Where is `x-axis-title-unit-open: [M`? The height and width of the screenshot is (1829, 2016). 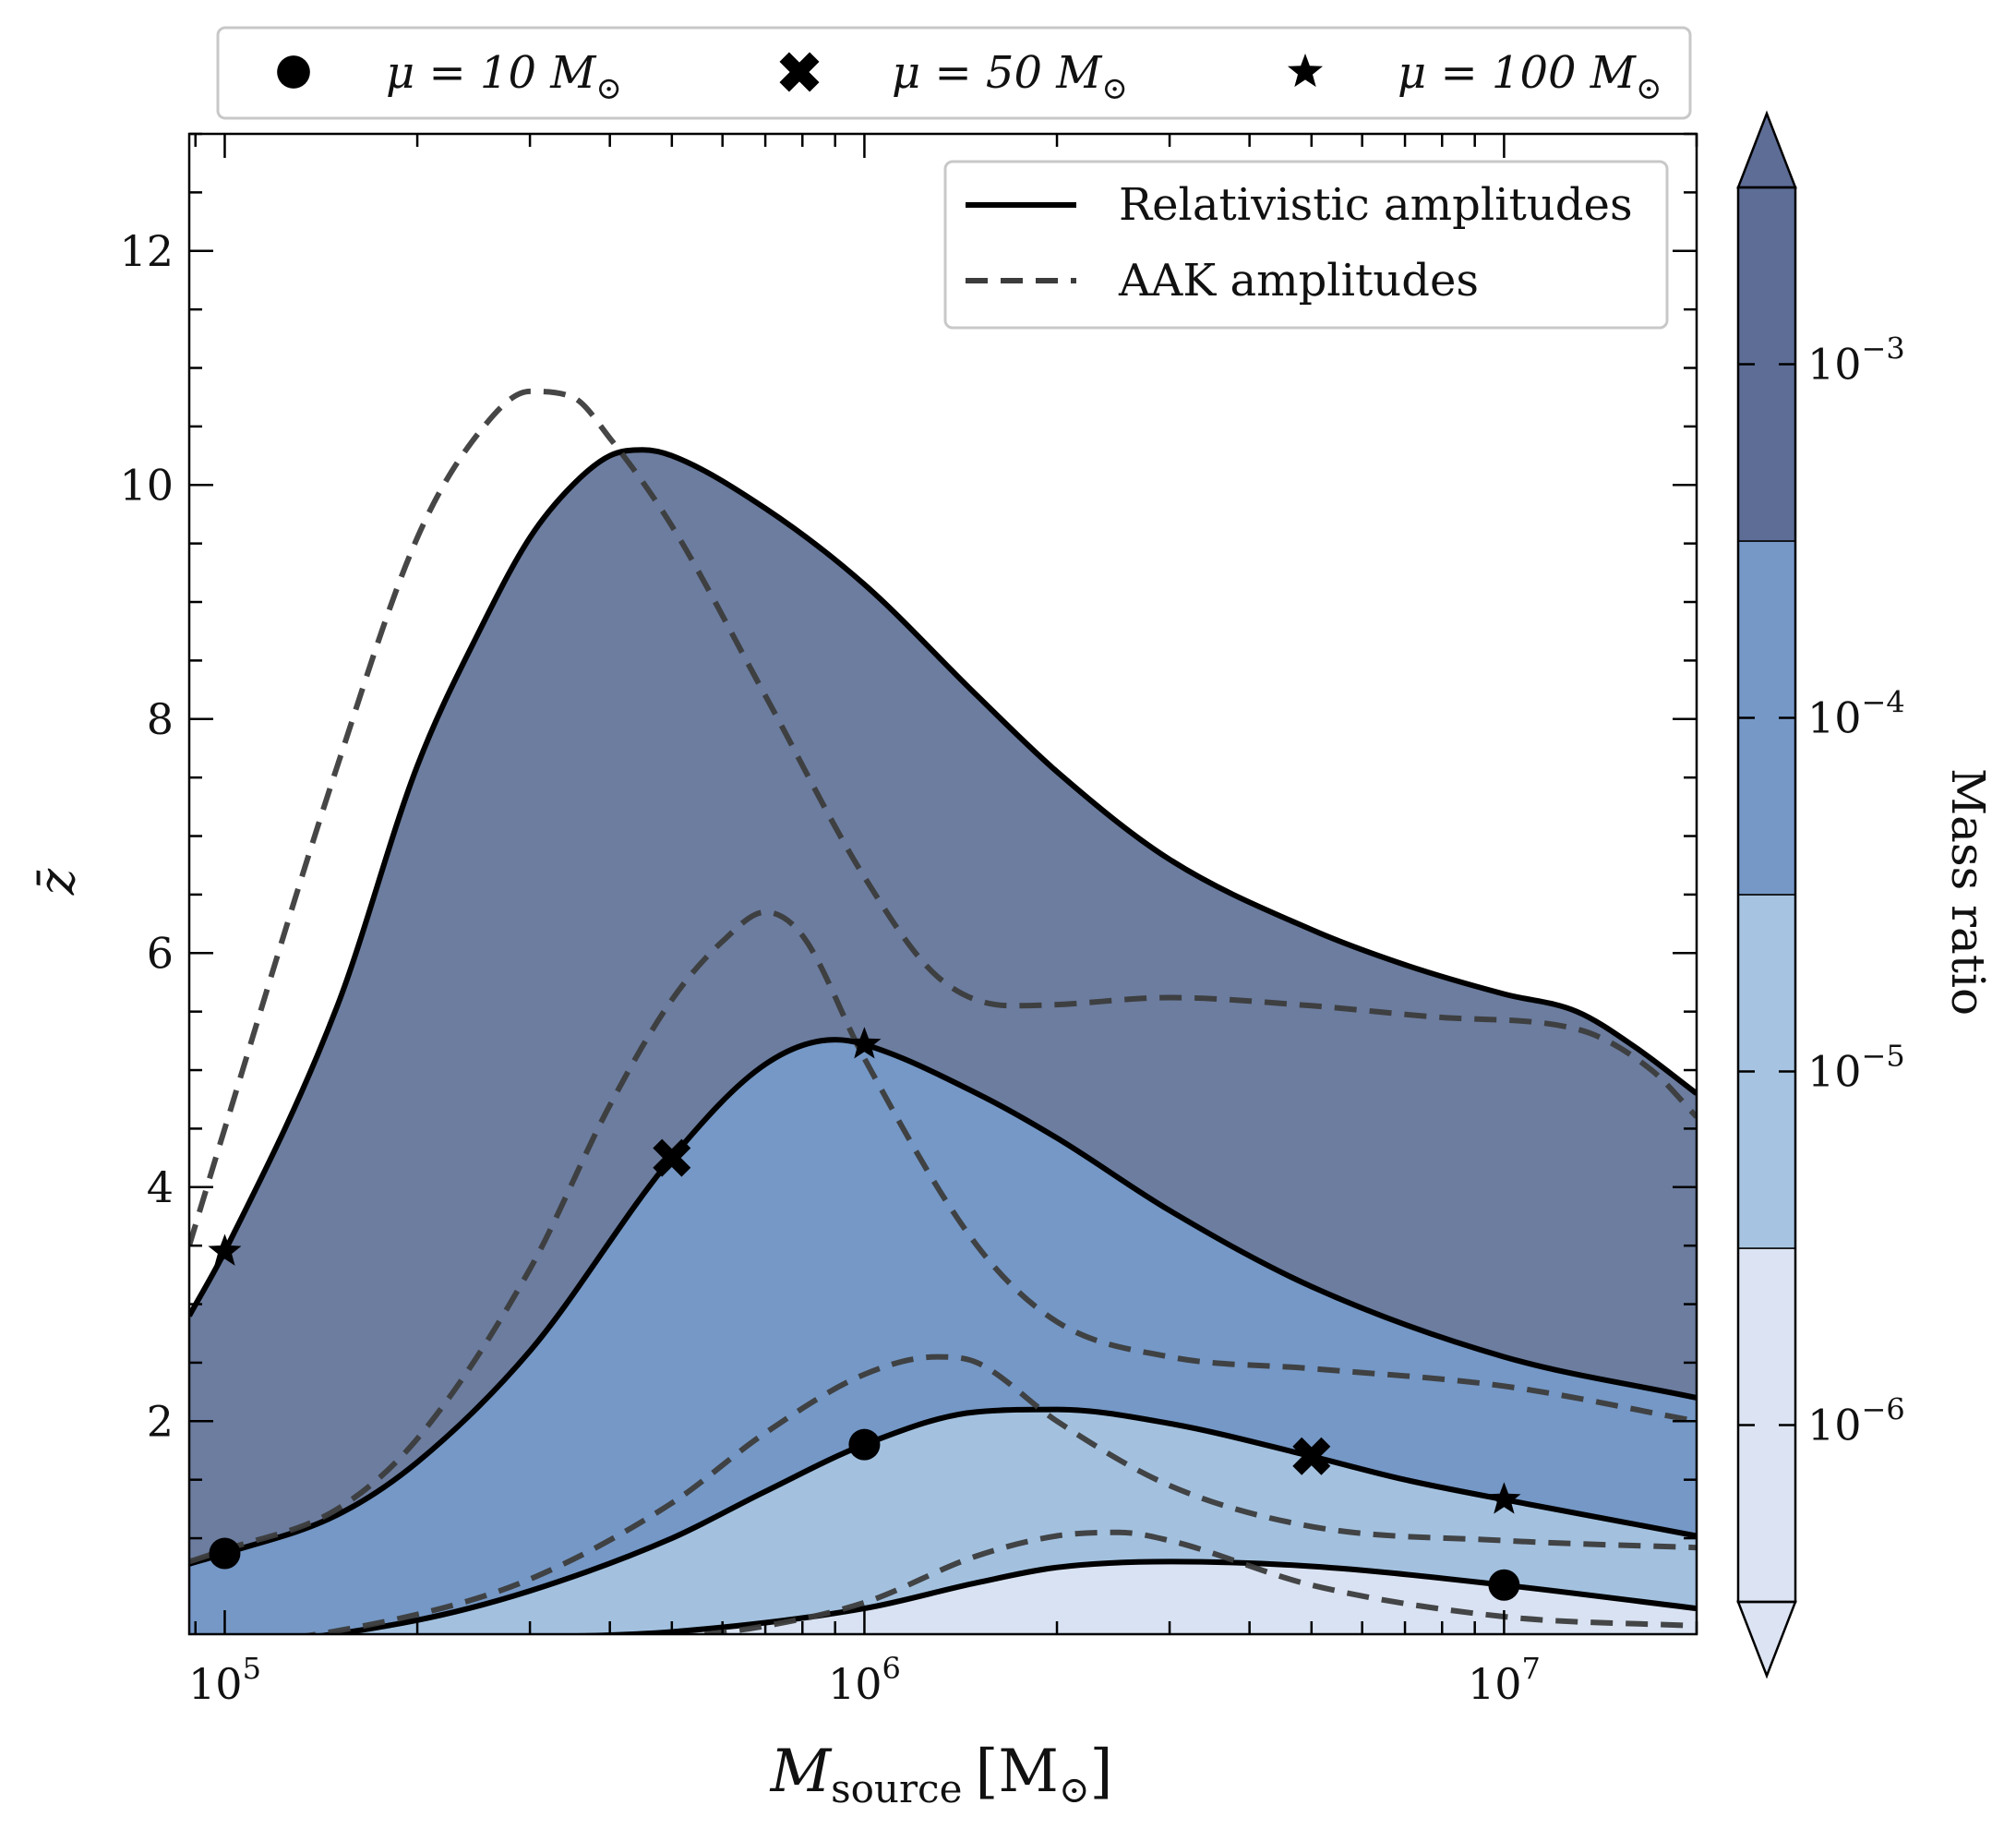 x-axis-title-unit-open: [M is located at coordinates (1017, 1772).